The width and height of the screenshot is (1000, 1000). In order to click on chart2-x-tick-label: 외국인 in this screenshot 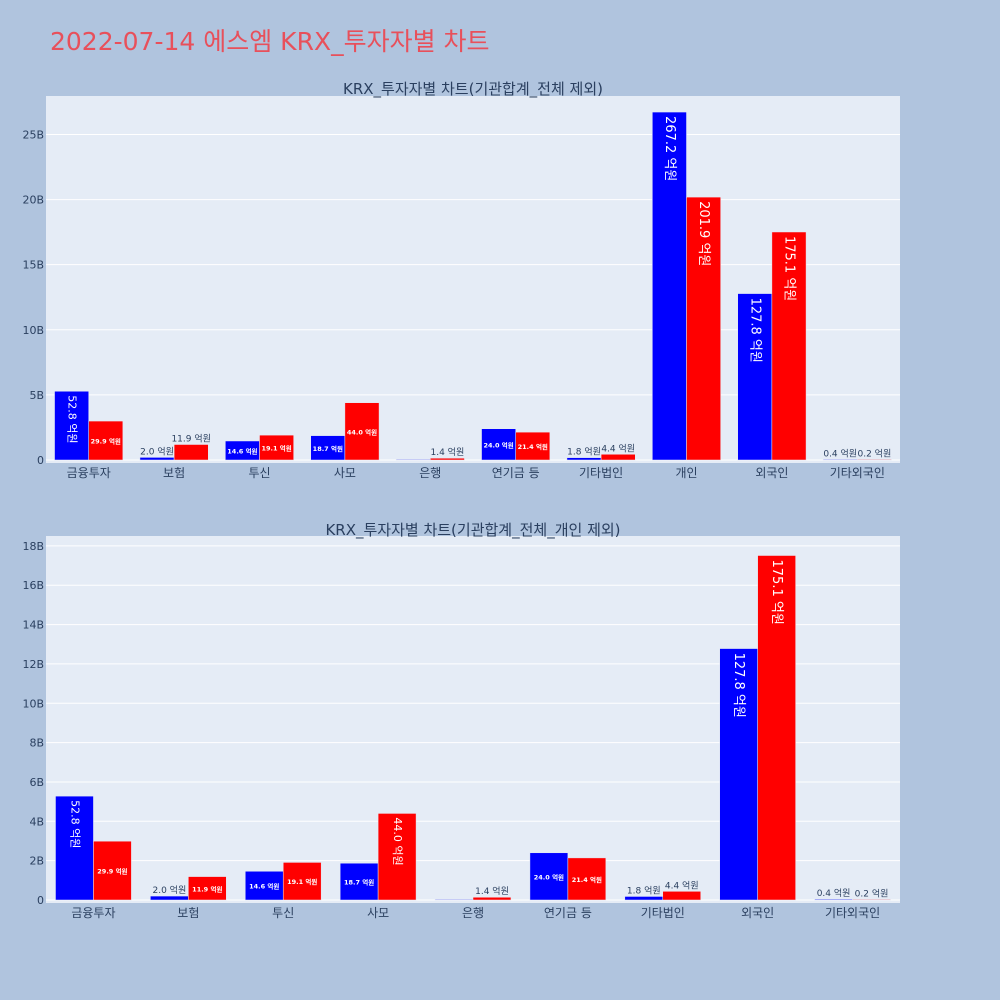, I will do `click(757, 913)`.